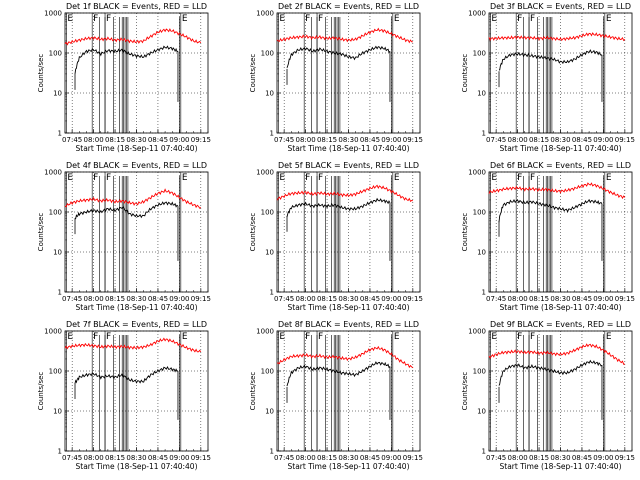  I want to click on panel-title: Det 9f BLACK = Events, RED = LLD, so click(560, 324).